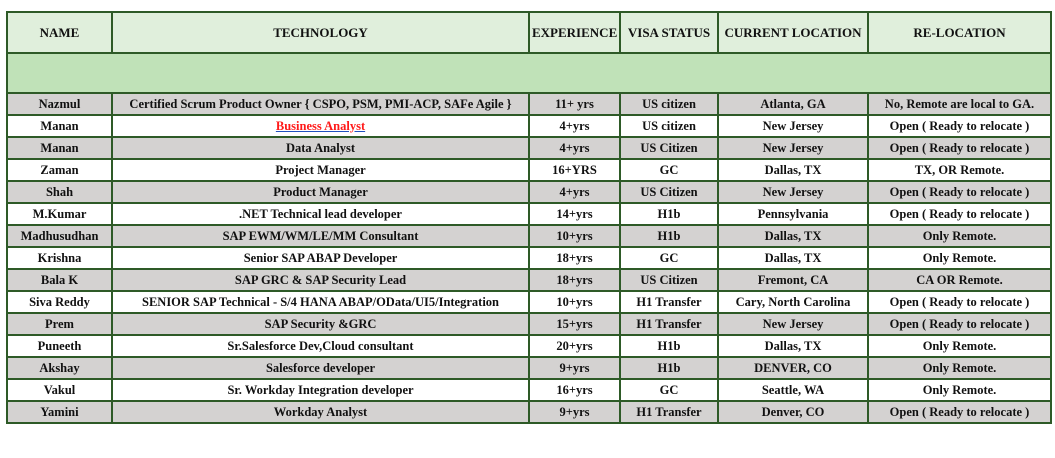 The image size is (1055, 458). Describe the element at coordinates (59, 126) in the screenshot. I see `name-cell: Manan` at that location.